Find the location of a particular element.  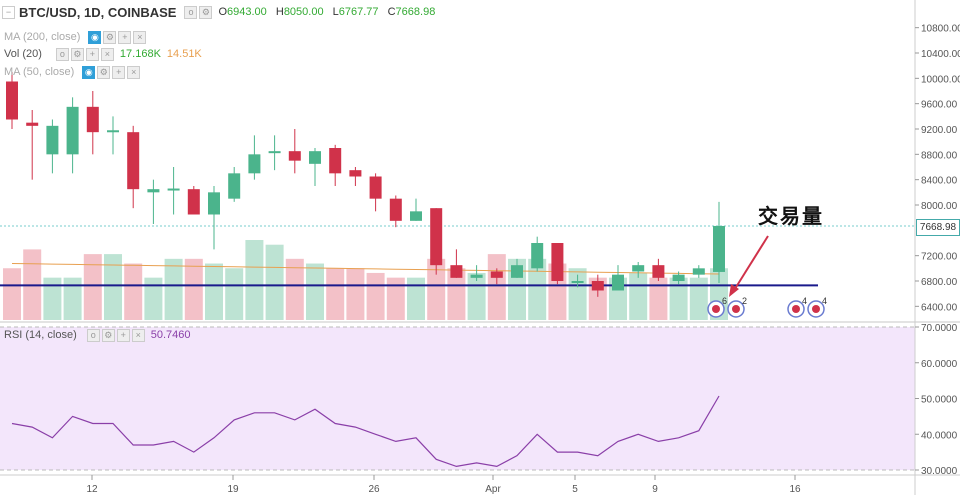

ma200-label: MA (200, close) is located at coordinates (42, 37).